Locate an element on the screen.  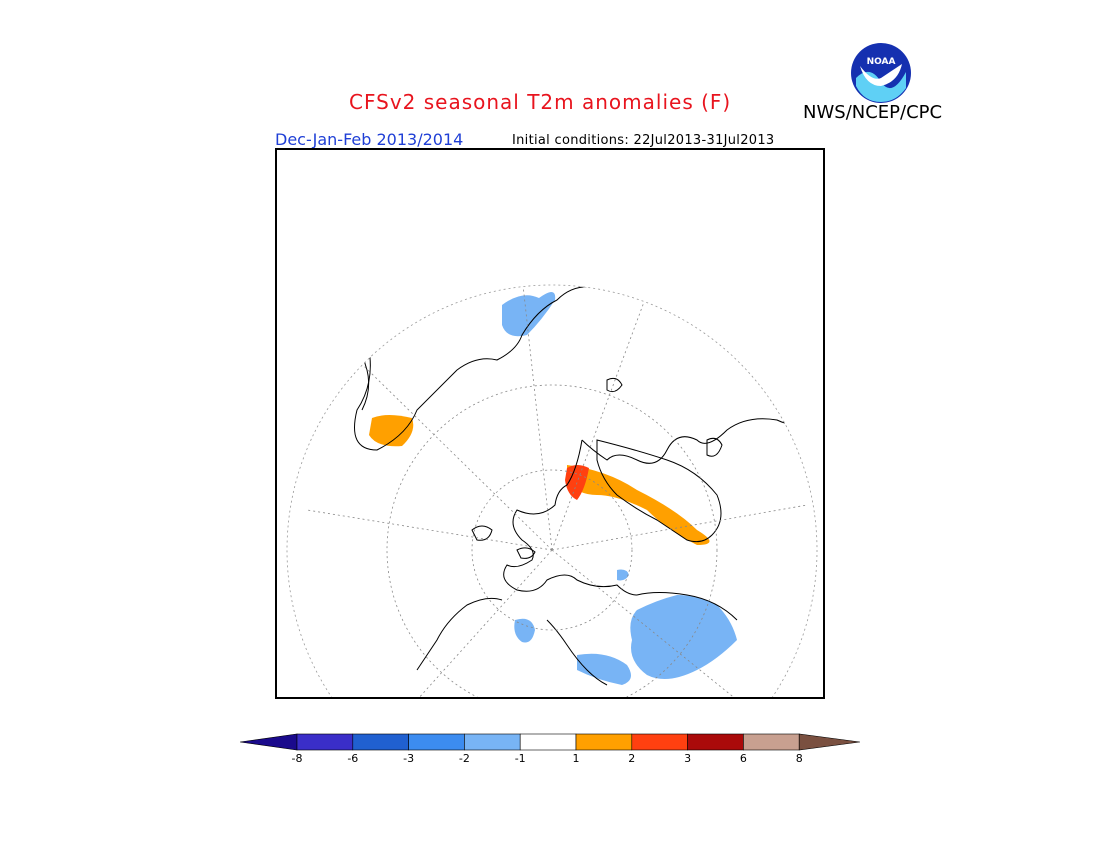
colorbar-arrow-left is located at coordinates (268, 742).